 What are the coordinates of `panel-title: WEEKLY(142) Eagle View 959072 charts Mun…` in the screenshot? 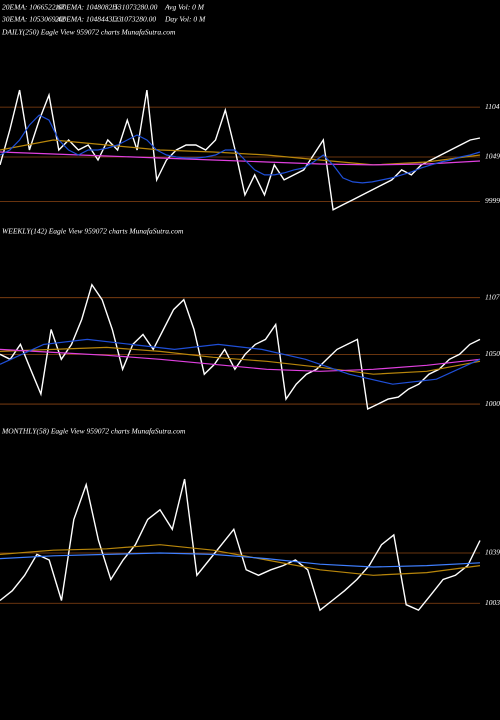 It's located at (93, 231).